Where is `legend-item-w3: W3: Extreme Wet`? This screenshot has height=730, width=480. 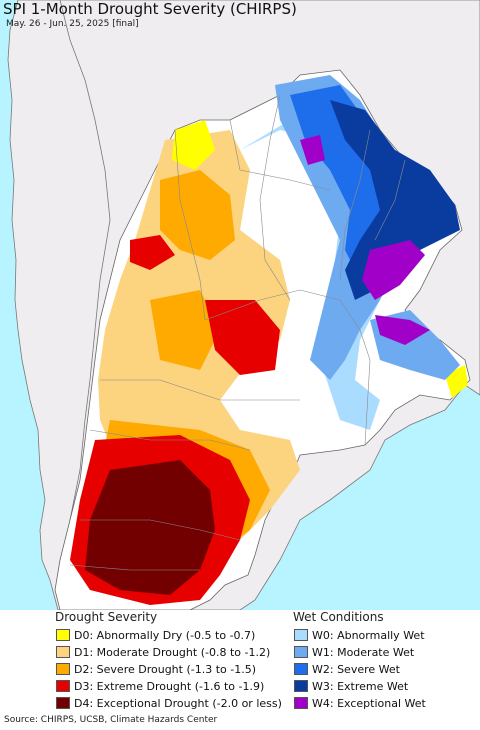
legend-item-w3: W3: Extreme Wet is located at coordinates (351, 686).